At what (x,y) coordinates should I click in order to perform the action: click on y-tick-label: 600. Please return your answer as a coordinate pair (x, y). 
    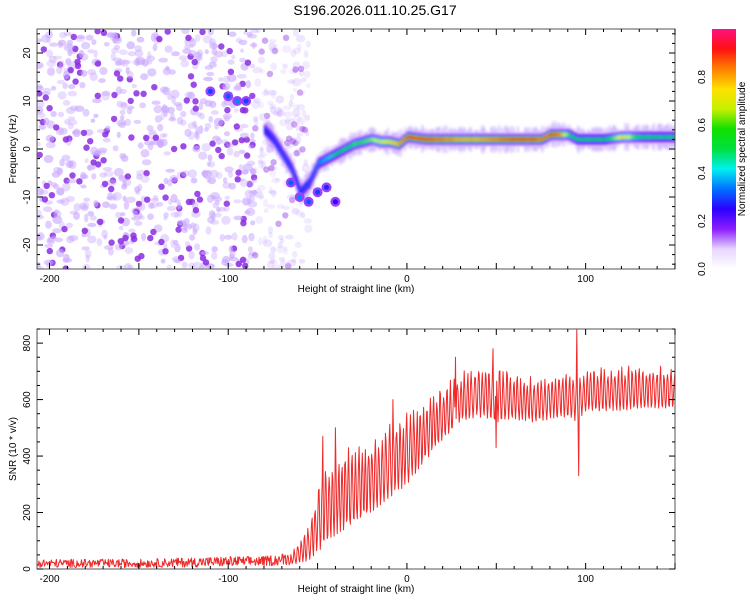
    Looking at the image, I should click on (27, 399).